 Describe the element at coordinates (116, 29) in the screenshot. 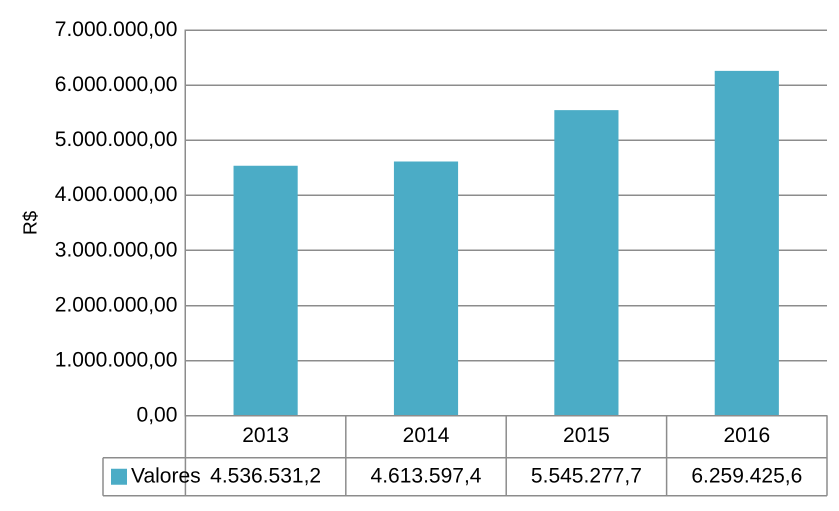

I see `y-tick-label: 7.000.000,00` at that location.